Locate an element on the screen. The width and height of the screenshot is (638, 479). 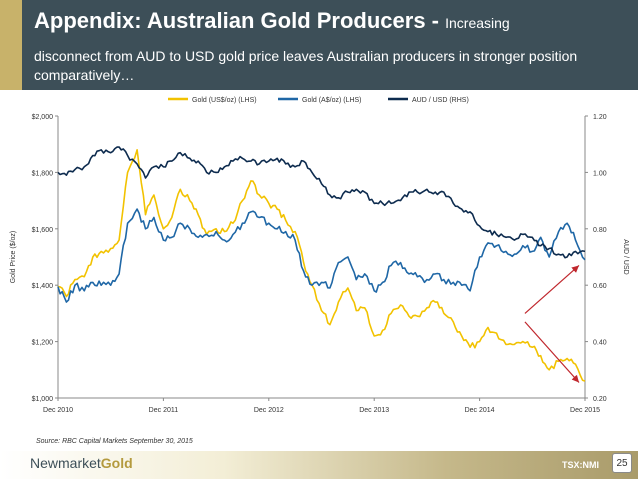
y2-tick-label: 1.20 is located at coordinates (600, 117).